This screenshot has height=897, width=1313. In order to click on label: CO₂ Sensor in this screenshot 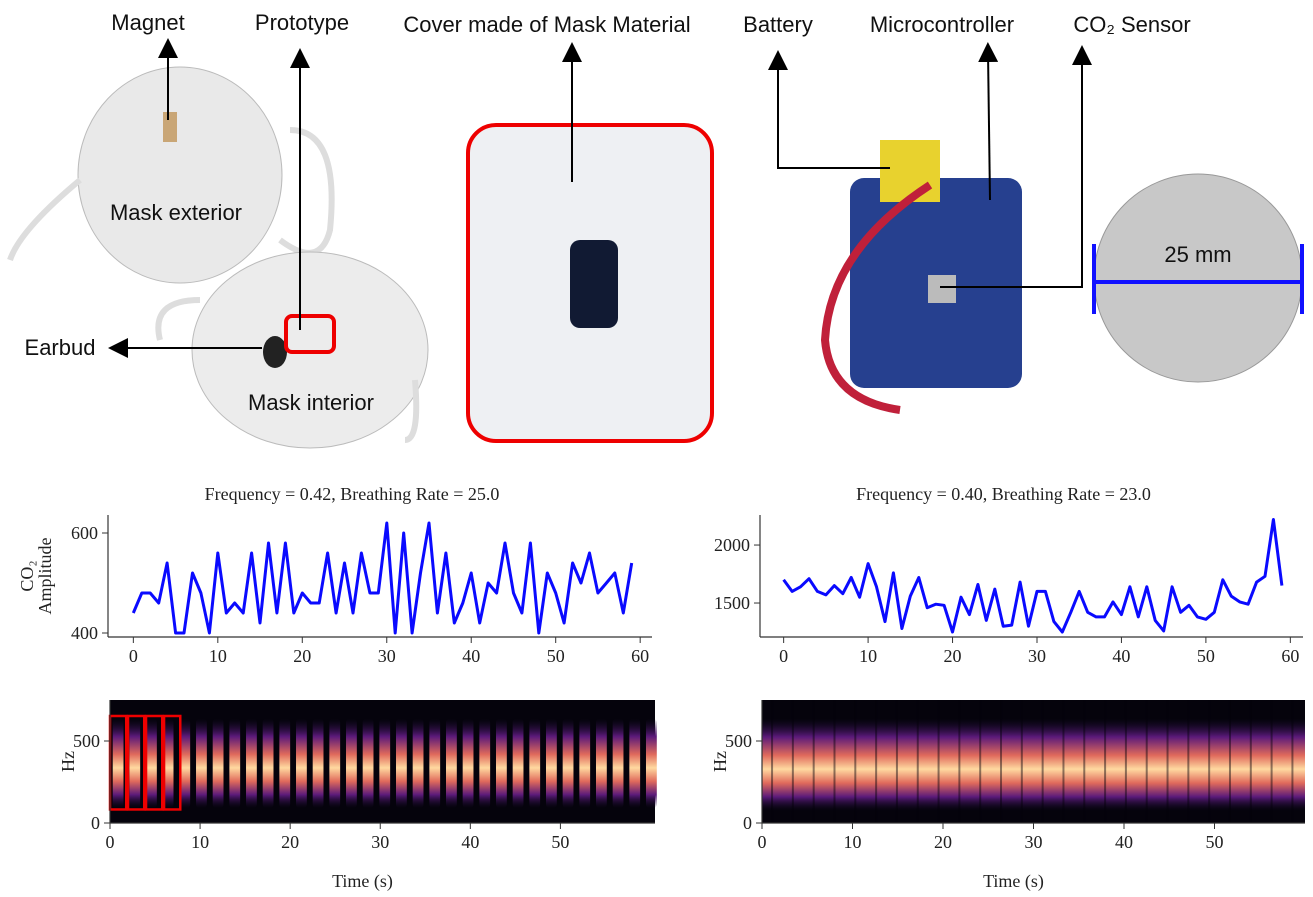, I will do `click(1131, 24)`.